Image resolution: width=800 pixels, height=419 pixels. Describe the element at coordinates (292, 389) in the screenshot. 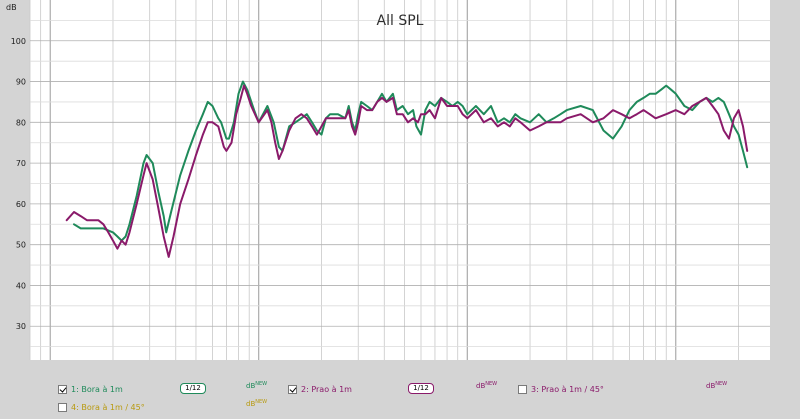

I see `legend-checkbox-prao` at that location.